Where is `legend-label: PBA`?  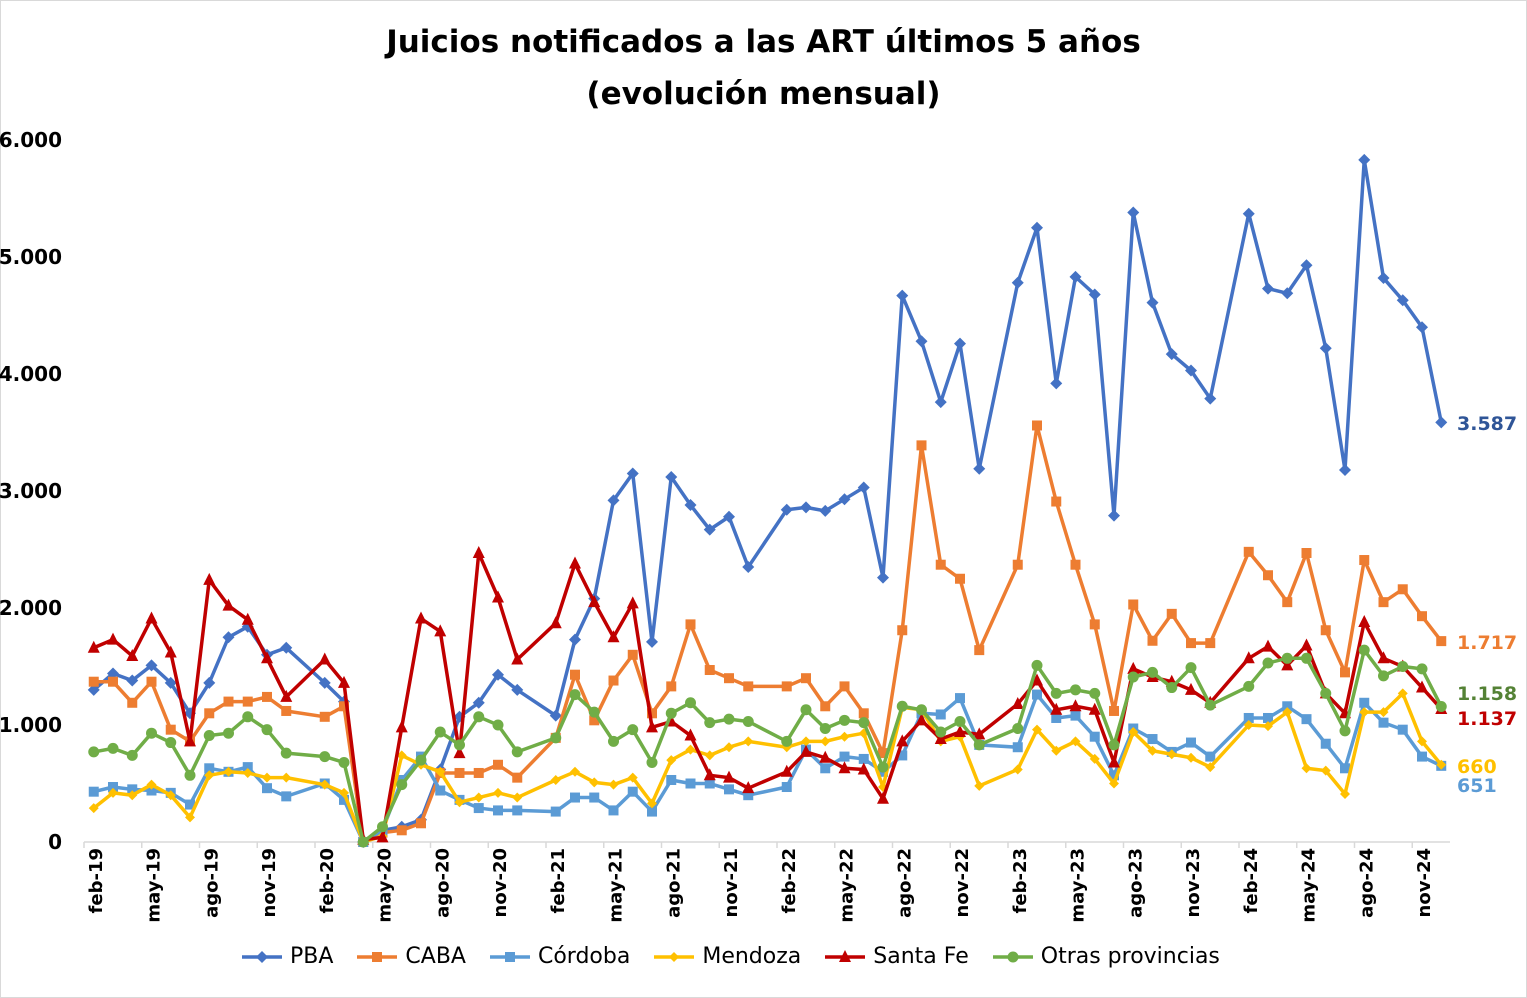
legend-label: PBA is located at coordinates (312, 956).